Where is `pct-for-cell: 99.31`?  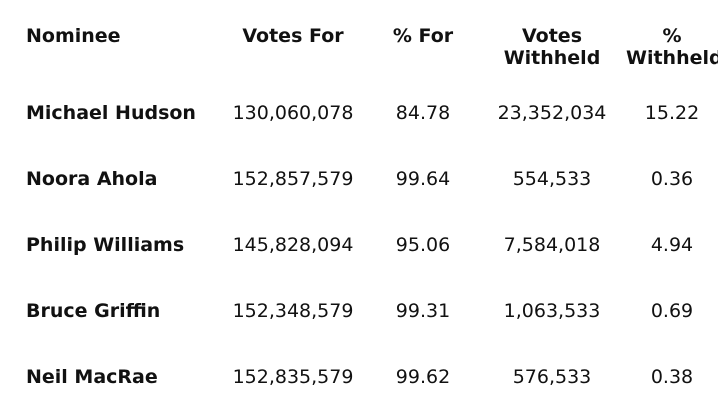 pct-for-cell: 99.31 is located at coordinates (423, 311).